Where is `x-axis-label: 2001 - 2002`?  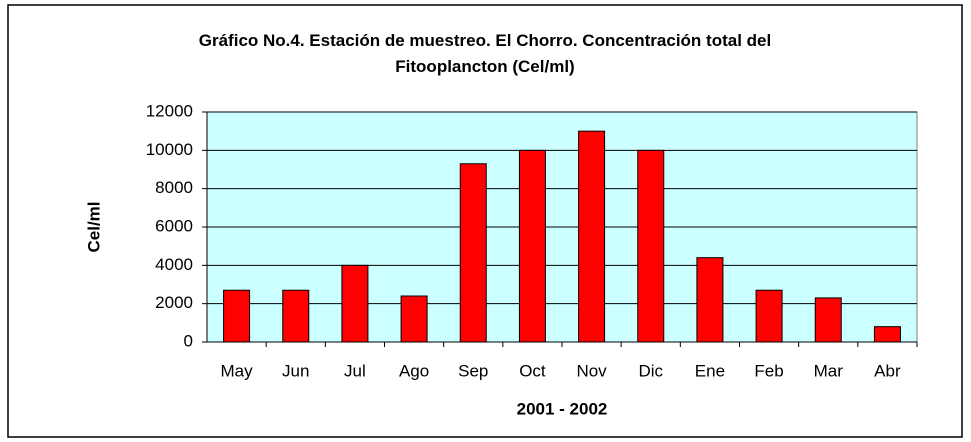
x-axis-label: 2001 - 2002 is located at coordinates (562, 408).